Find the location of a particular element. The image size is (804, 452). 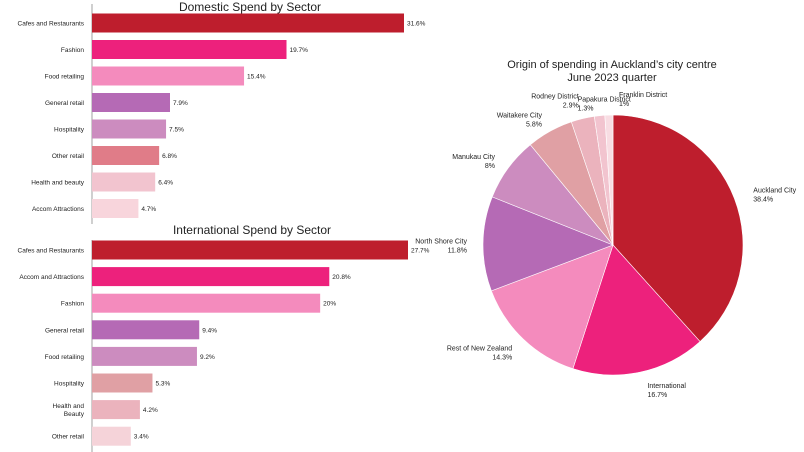

domestic-value-label: 15.4% is located at coordinates (256, 77).